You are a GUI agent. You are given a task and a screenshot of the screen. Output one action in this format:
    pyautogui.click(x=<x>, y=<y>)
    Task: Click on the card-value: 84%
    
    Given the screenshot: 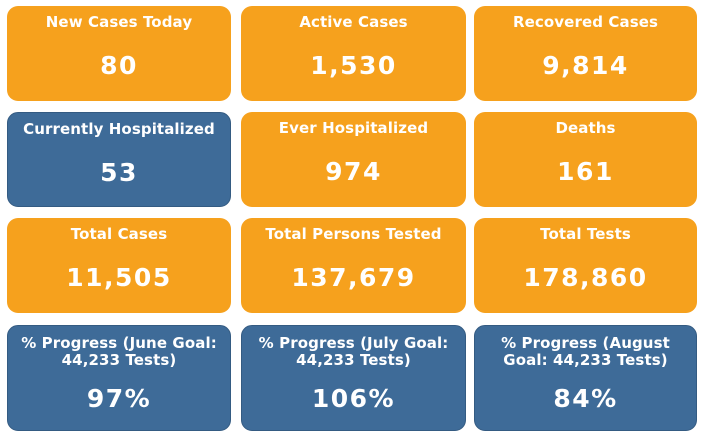 What is the action you would take?
    pyautogui.click(x=585, y=398)
    